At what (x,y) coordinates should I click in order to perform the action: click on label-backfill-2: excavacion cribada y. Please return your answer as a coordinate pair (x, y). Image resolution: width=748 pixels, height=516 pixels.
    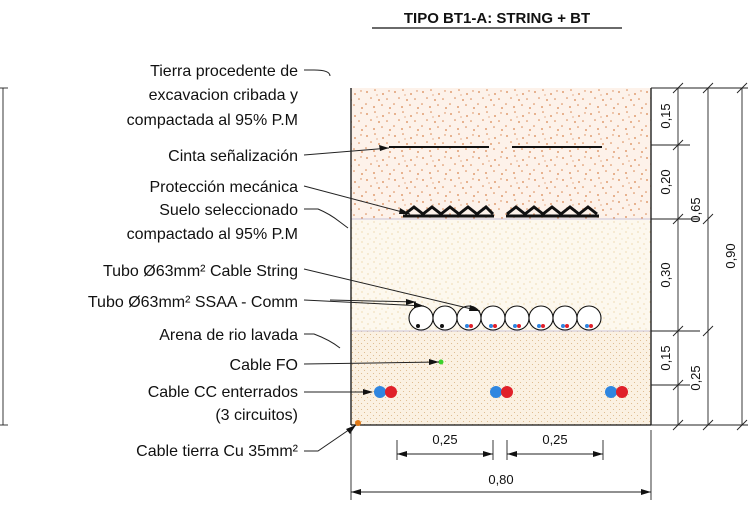
    Looking at the image, I should click on (223, 95).